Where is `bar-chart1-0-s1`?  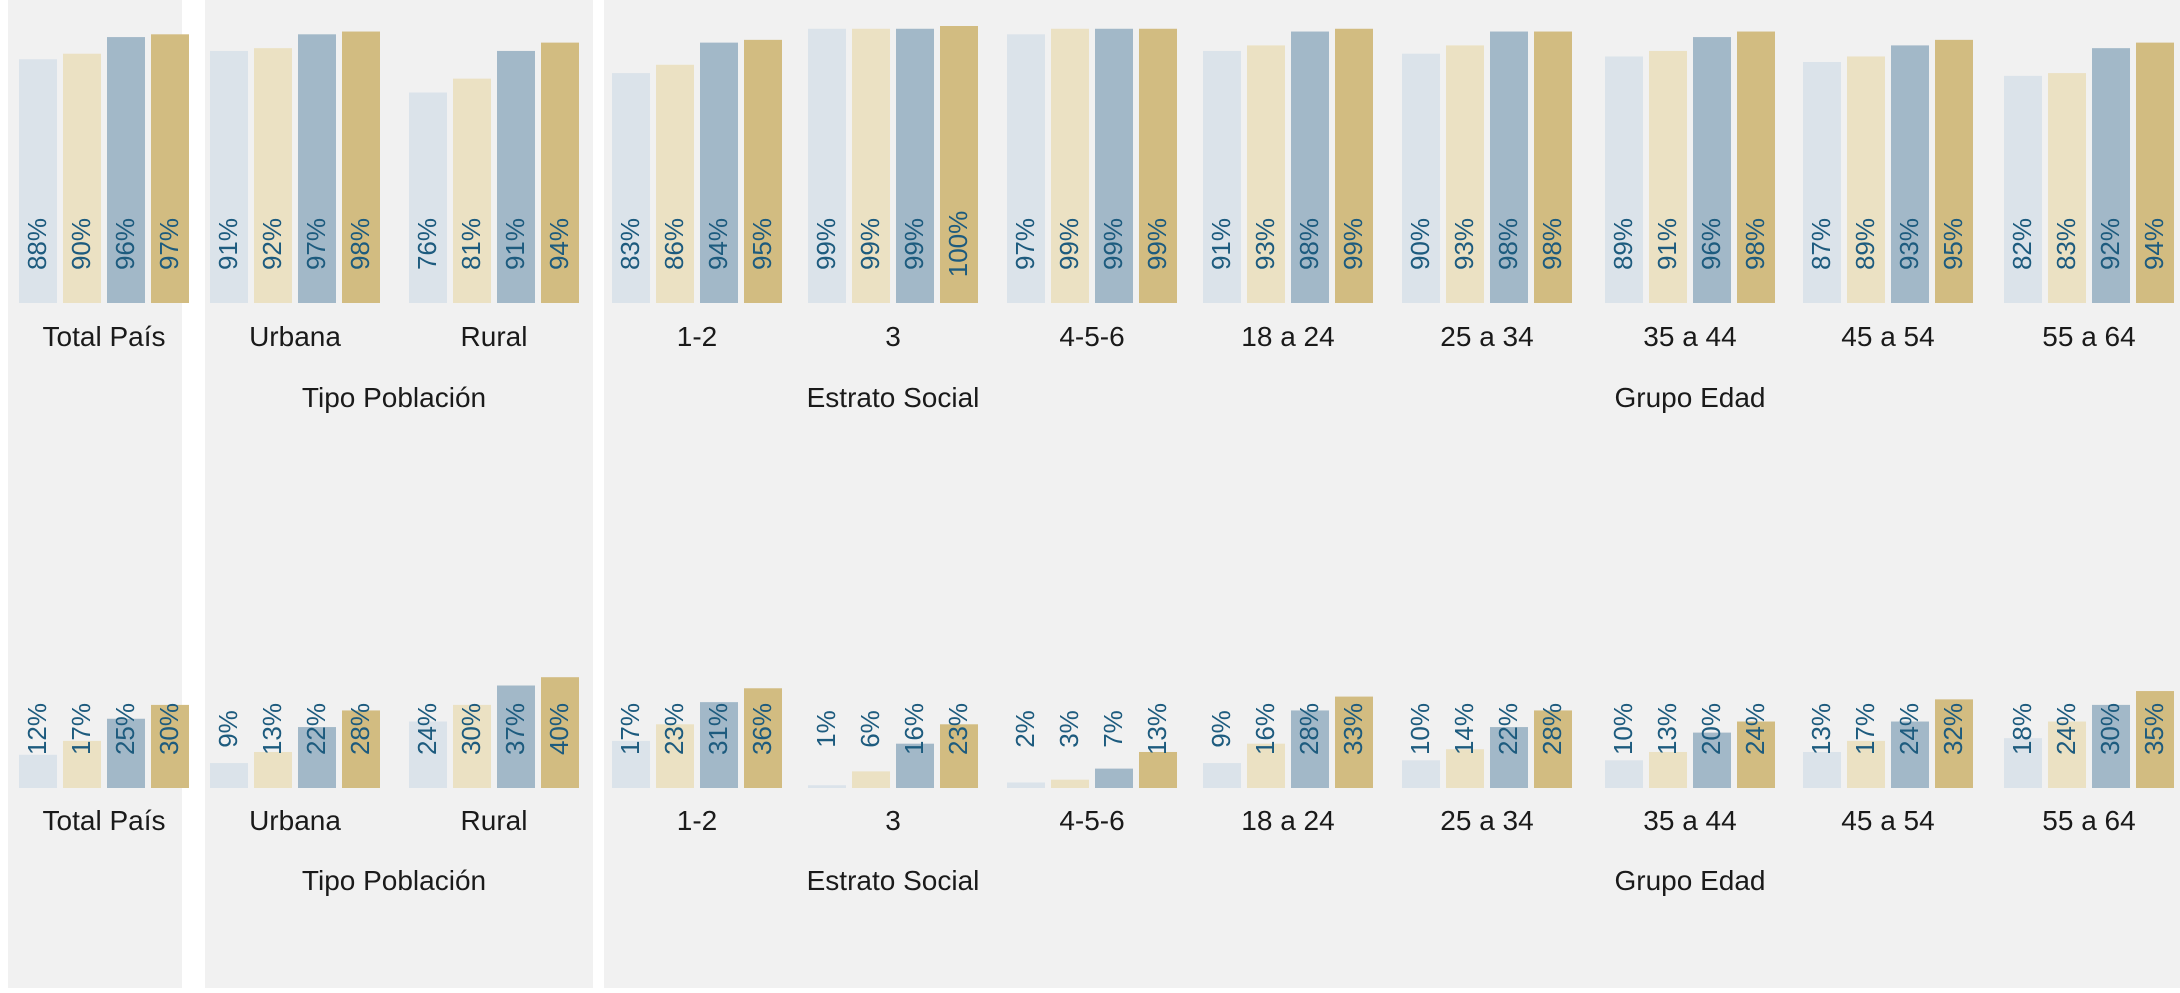 bar-chart1-0-s1 is located at coordinates (38, 181).